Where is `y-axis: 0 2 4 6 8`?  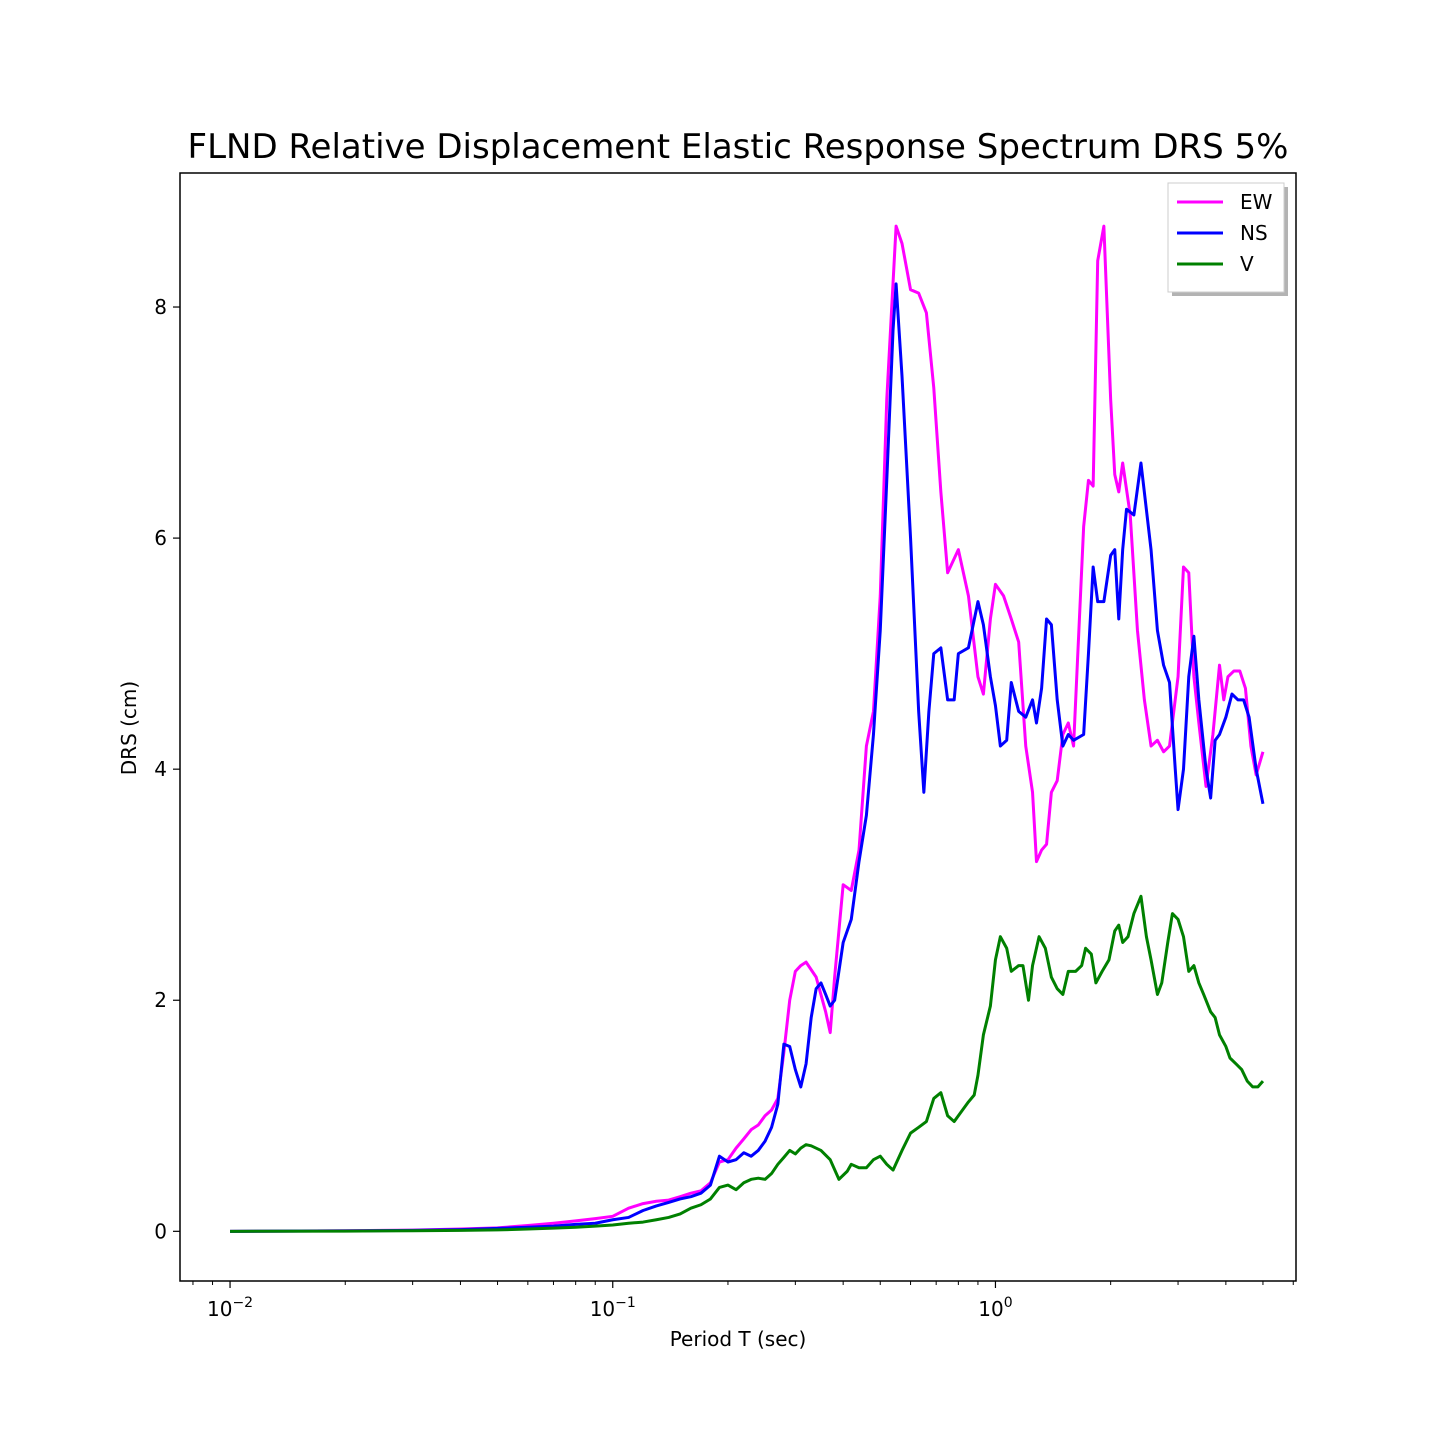
y-axis: 0 2 4 6 8 is located at coordinates (167, 769).